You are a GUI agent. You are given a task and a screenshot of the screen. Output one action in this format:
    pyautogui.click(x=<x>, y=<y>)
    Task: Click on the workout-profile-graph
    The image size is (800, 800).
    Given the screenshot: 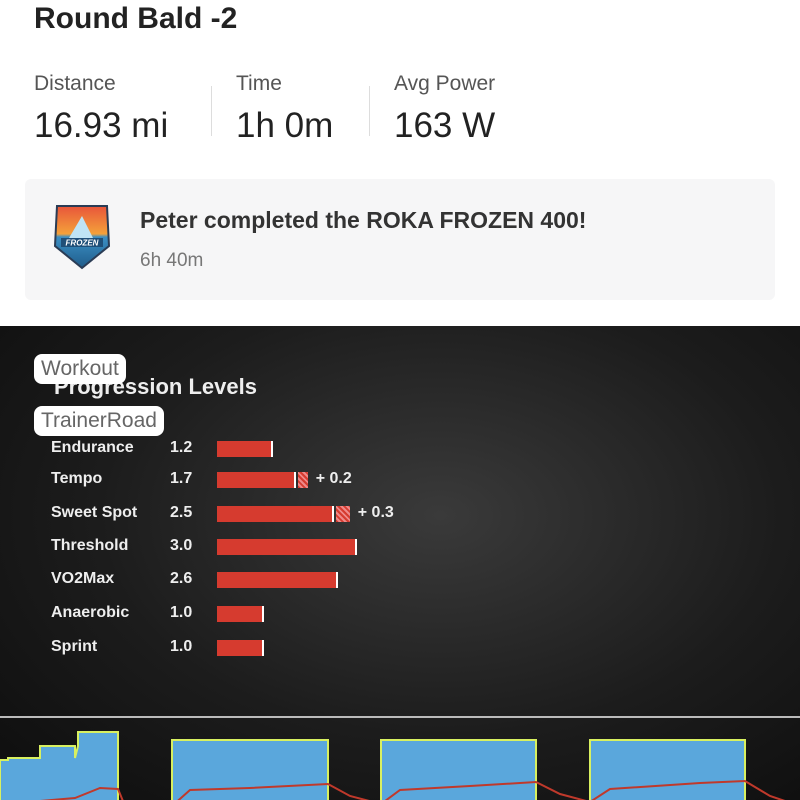 What is the action you would take?
    pyautogui.click(x=393, y=765)
    